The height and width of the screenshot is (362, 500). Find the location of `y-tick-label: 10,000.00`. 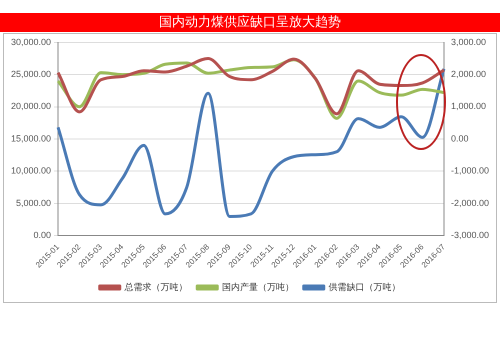

y-tick-label: 10,000.00 is located at coordinates (31, 171).